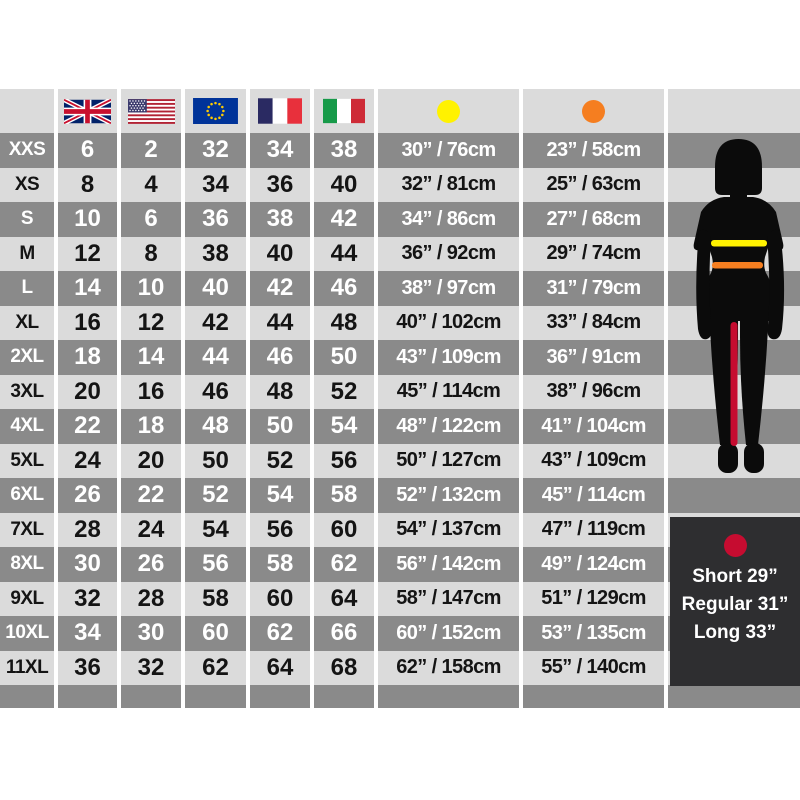 This screenshot has height=800, width=800. What do you see at coordinates (735, 545) in the screenshot?
I see `inseam-marker-icon` at bounding box center [735, 545].